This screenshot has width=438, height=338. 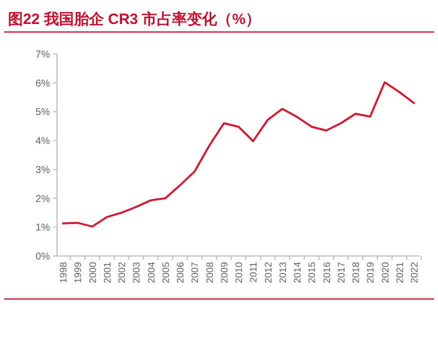 I want to click on x-tick-label: 2021, so click(x=400, y=273).